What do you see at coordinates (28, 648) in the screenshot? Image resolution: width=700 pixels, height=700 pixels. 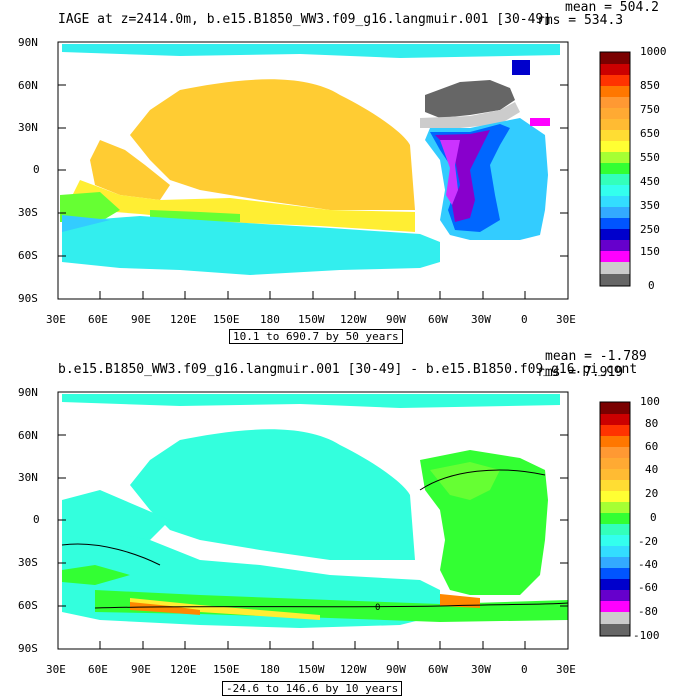 I see `panel2-lat-label: 90S` at bounding box center [28, 648].